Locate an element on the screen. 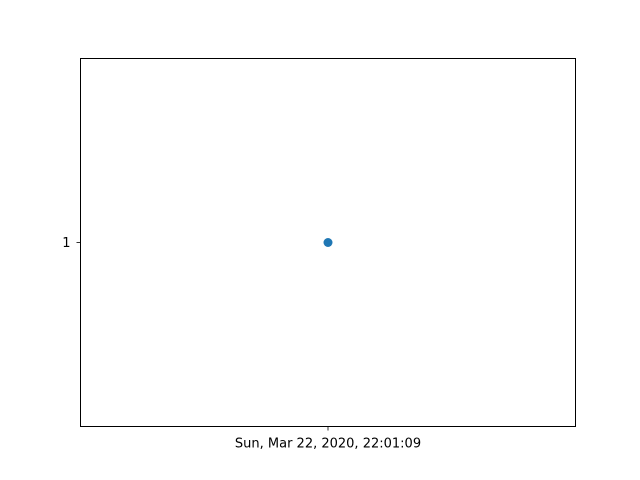 The height and width of the screenshot is (480, 640). y-tick-label: 1 is located at coordinates (66, 243).